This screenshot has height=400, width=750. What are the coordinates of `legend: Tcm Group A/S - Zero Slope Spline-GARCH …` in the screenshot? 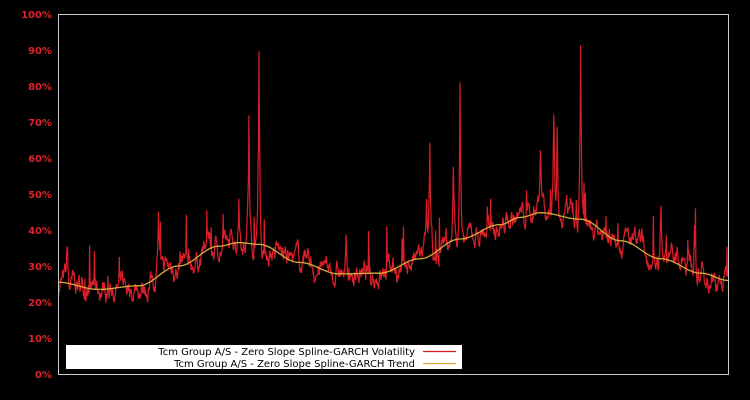 It's located at (264, 357).